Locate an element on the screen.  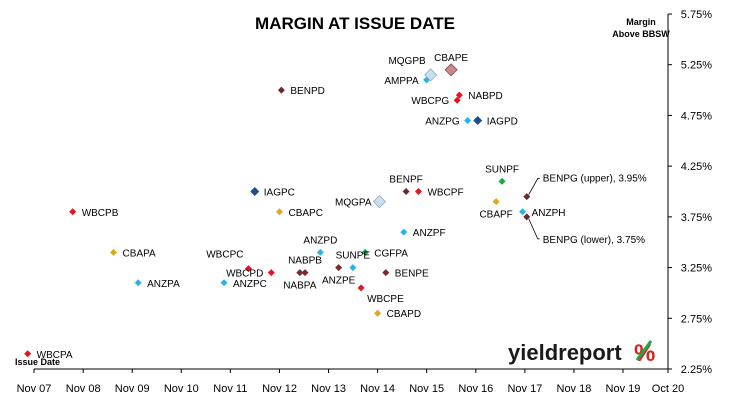
x-tick-label: Nov 13 is located at coordinates (328, 389).